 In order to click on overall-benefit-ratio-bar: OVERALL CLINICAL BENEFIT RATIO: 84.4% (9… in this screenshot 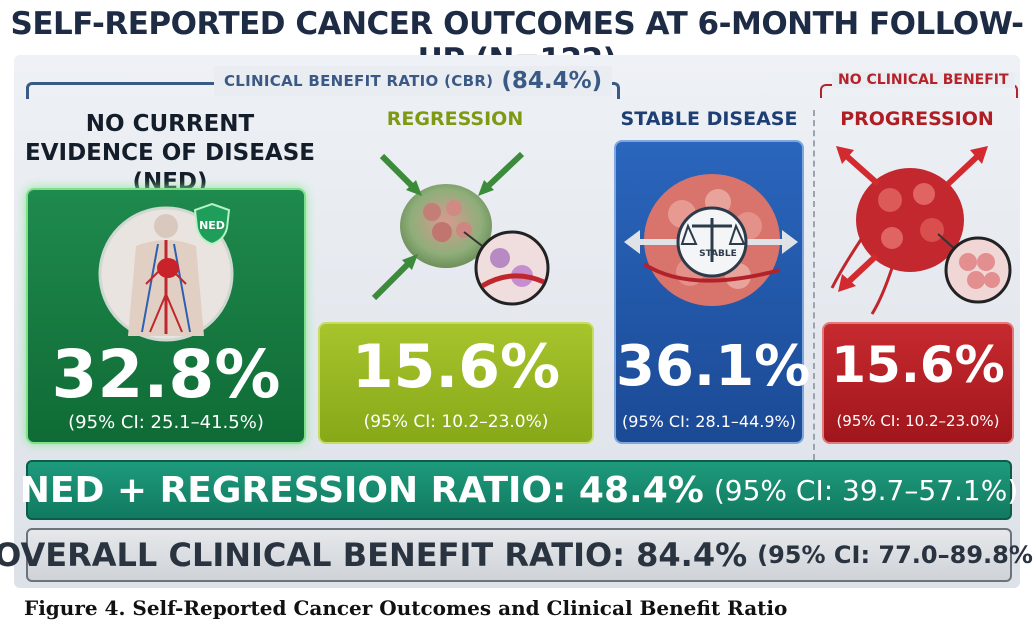, I will do `click(517, 555)`.